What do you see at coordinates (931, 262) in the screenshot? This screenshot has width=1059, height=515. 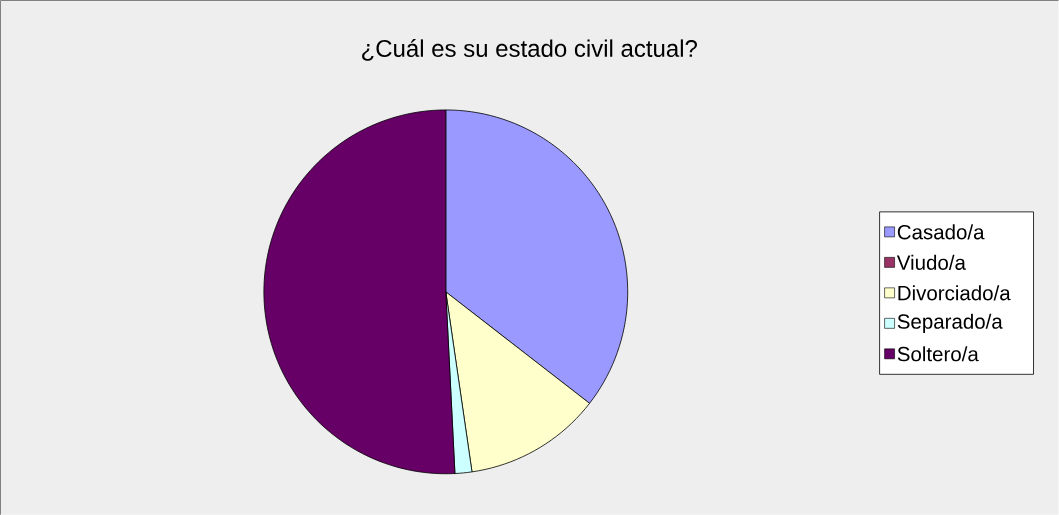 I see `legend-label: Viudo/a` at bounding box center [931, 262].